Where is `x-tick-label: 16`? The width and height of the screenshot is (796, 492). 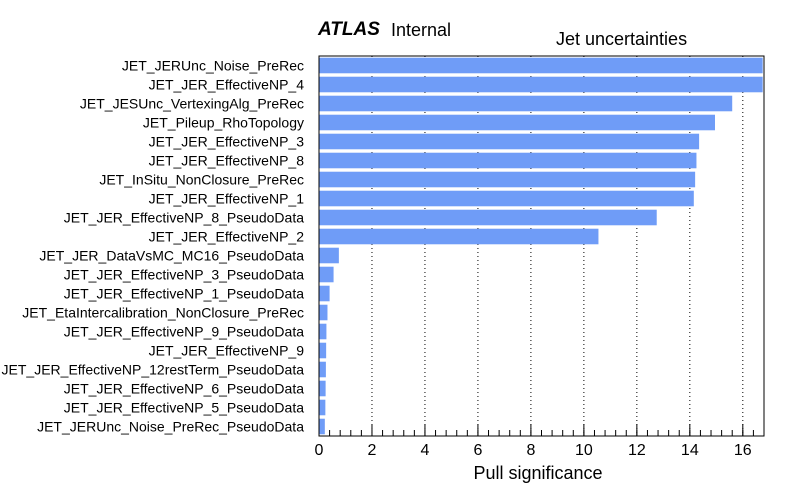
x-tick-label: 16 is located at coordinates (743, 450).